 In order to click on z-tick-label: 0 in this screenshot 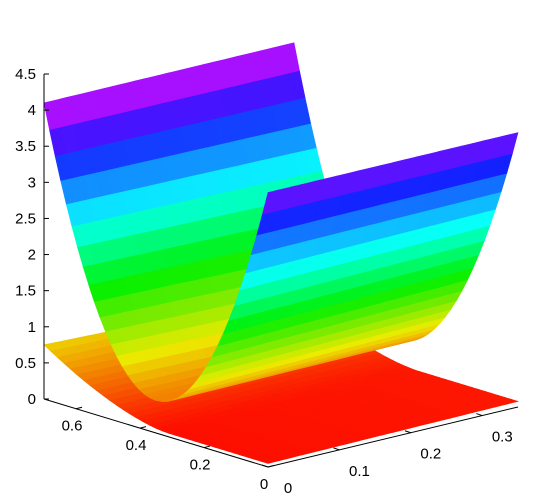, I will do `click(32, 399)`.